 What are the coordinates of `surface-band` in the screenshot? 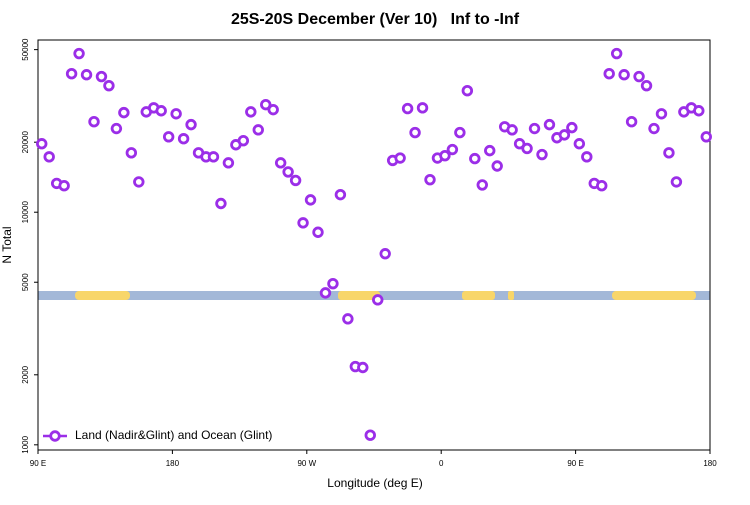 It's located at (374, 295).